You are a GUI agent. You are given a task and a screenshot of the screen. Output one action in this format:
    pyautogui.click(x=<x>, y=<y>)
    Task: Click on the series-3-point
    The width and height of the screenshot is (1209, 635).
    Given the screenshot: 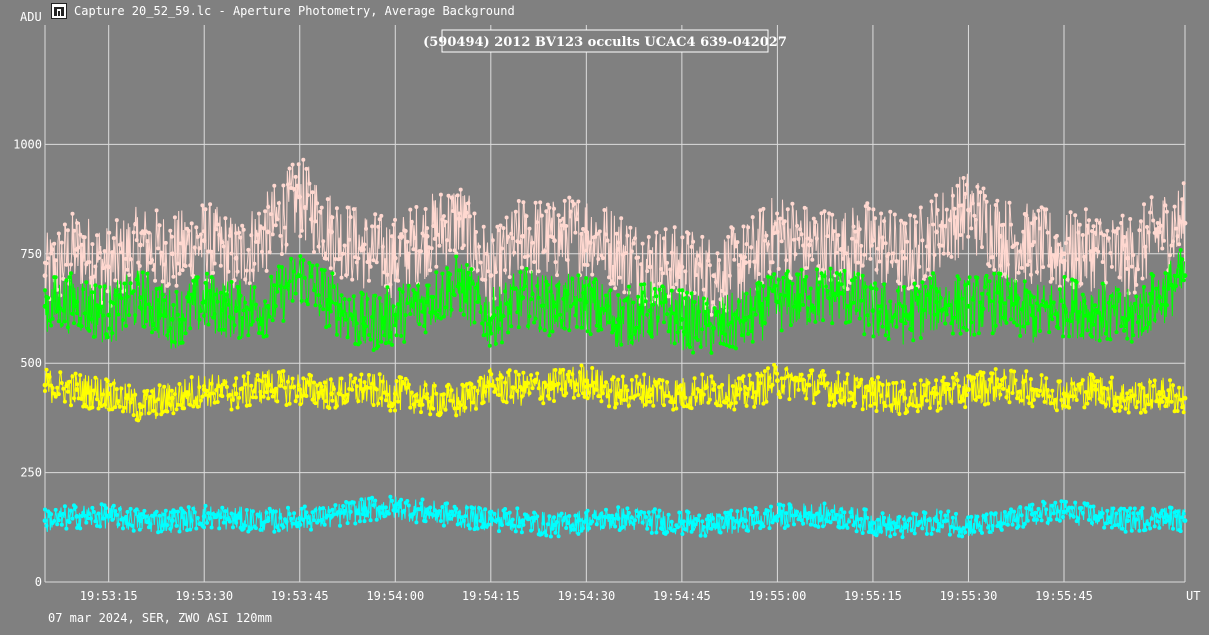 What is the action you would take?
    pyautogui.click(x=45, y=521)
    